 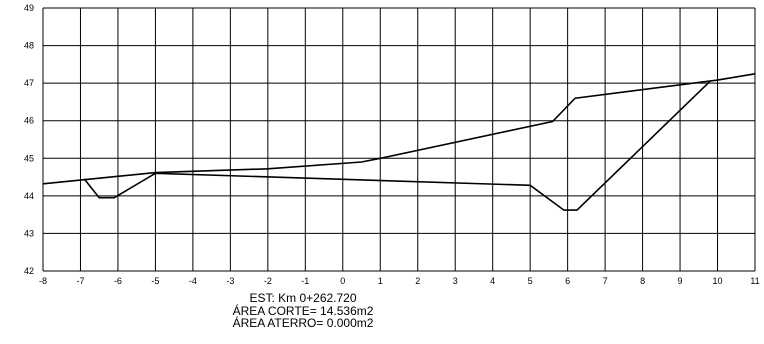 I want to click on y-tick-label: 48, so click(x=29, y=46).